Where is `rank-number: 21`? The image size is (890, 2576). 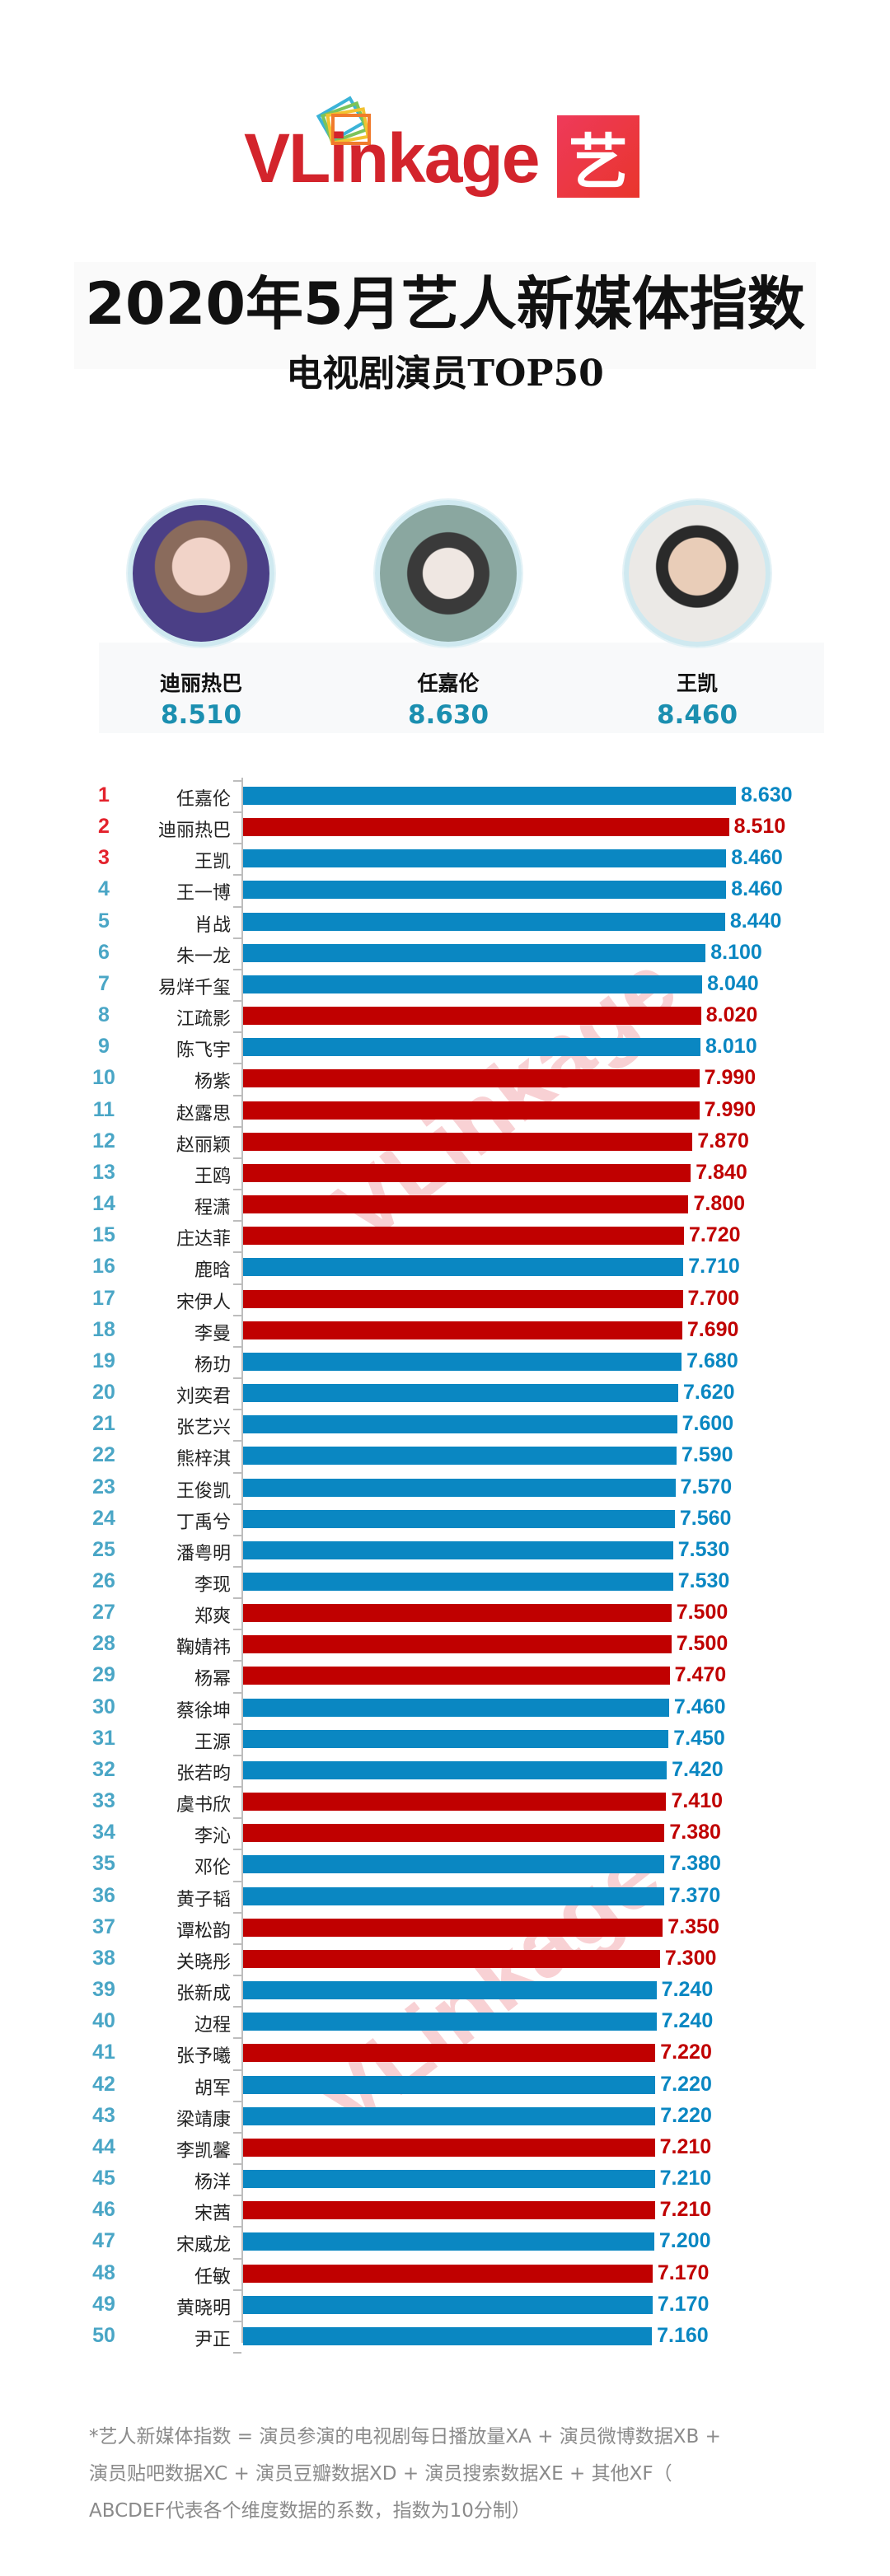 rank-number: 21 is located at coordinates (103, 1424).